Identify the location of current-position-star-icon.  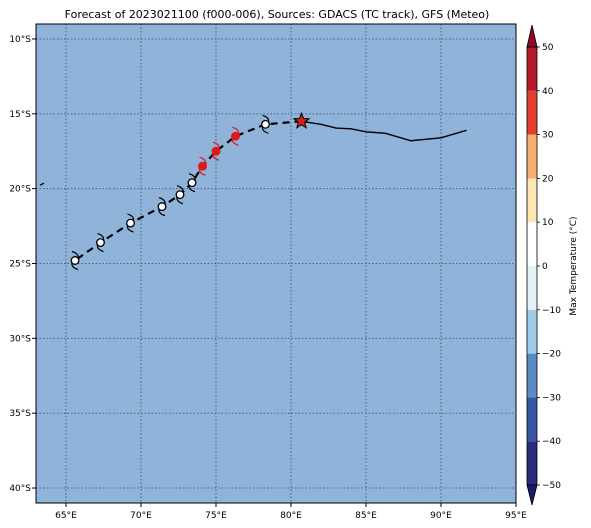
(301, 120).